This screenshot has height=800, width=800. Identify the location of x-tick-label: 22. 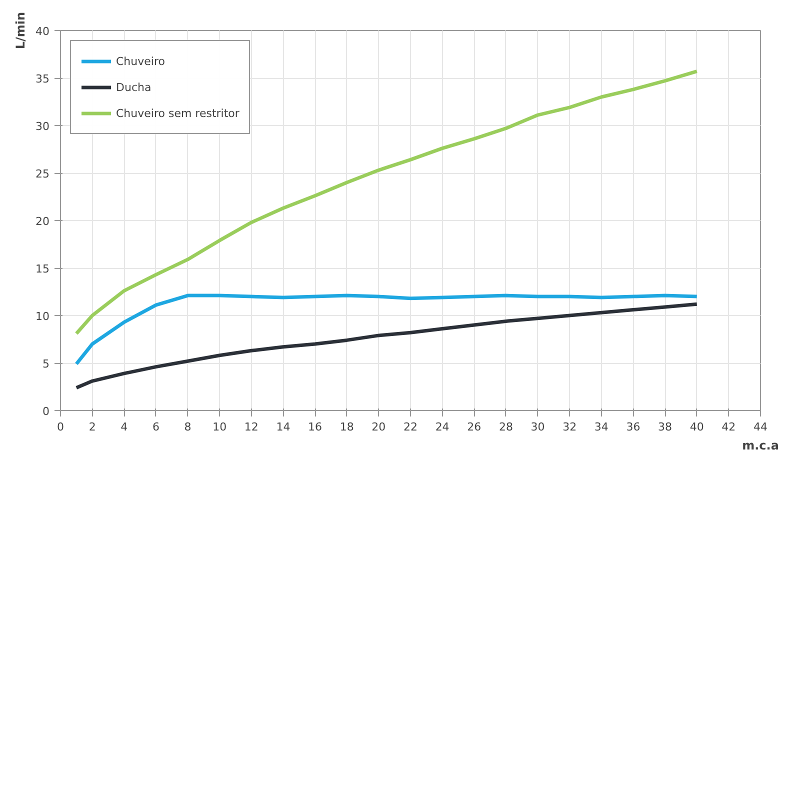
(411, 427).